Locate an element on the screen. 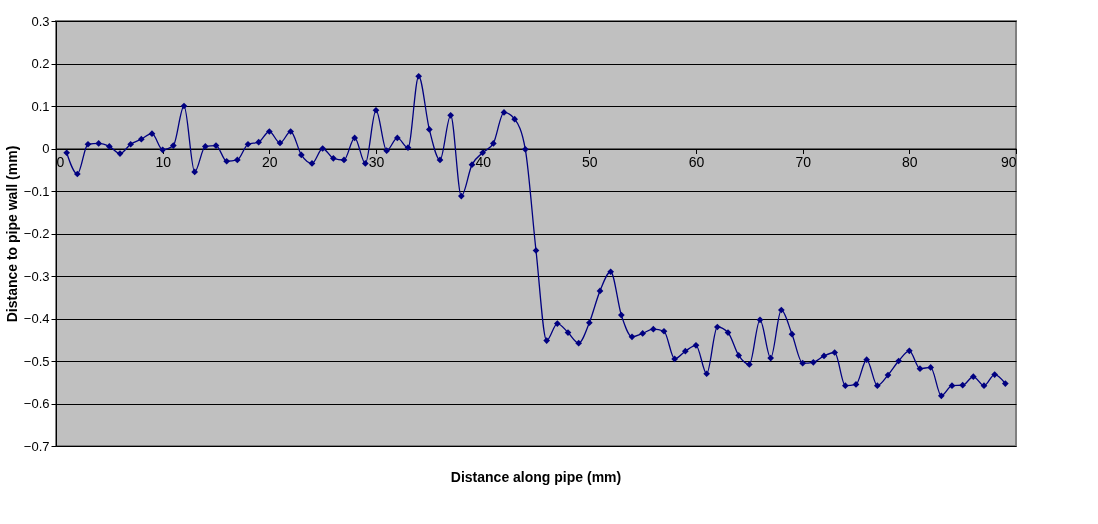 Image resolution: width=1098 pixels, height=524 pixels. x-tick-label: 0 is located at coordinates (60, 162).